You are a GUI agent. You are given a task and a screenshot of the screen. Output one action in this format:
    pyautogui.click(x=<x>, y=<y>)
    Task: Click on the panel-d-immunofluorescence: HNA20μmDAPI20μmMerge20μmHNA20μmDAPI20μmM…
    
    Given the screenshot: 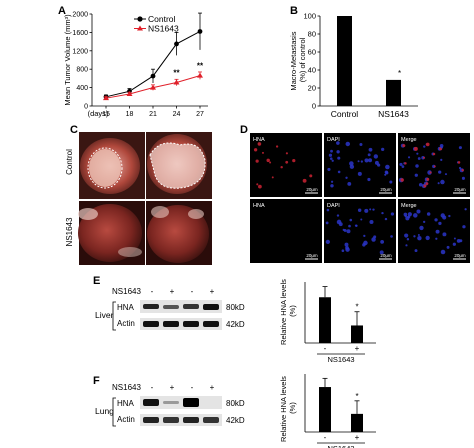 What is the action you would take?
    pyautogui.click(x=351, y=198)
    